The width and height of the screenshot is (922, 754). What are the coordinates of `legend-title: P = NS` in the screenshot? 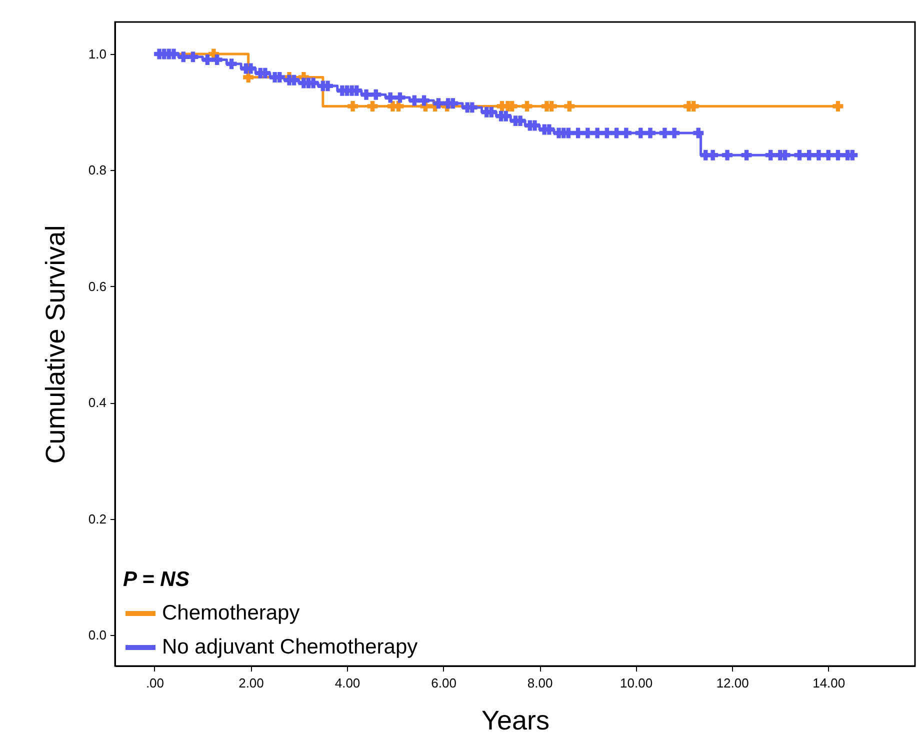 It's located at (156, 579).